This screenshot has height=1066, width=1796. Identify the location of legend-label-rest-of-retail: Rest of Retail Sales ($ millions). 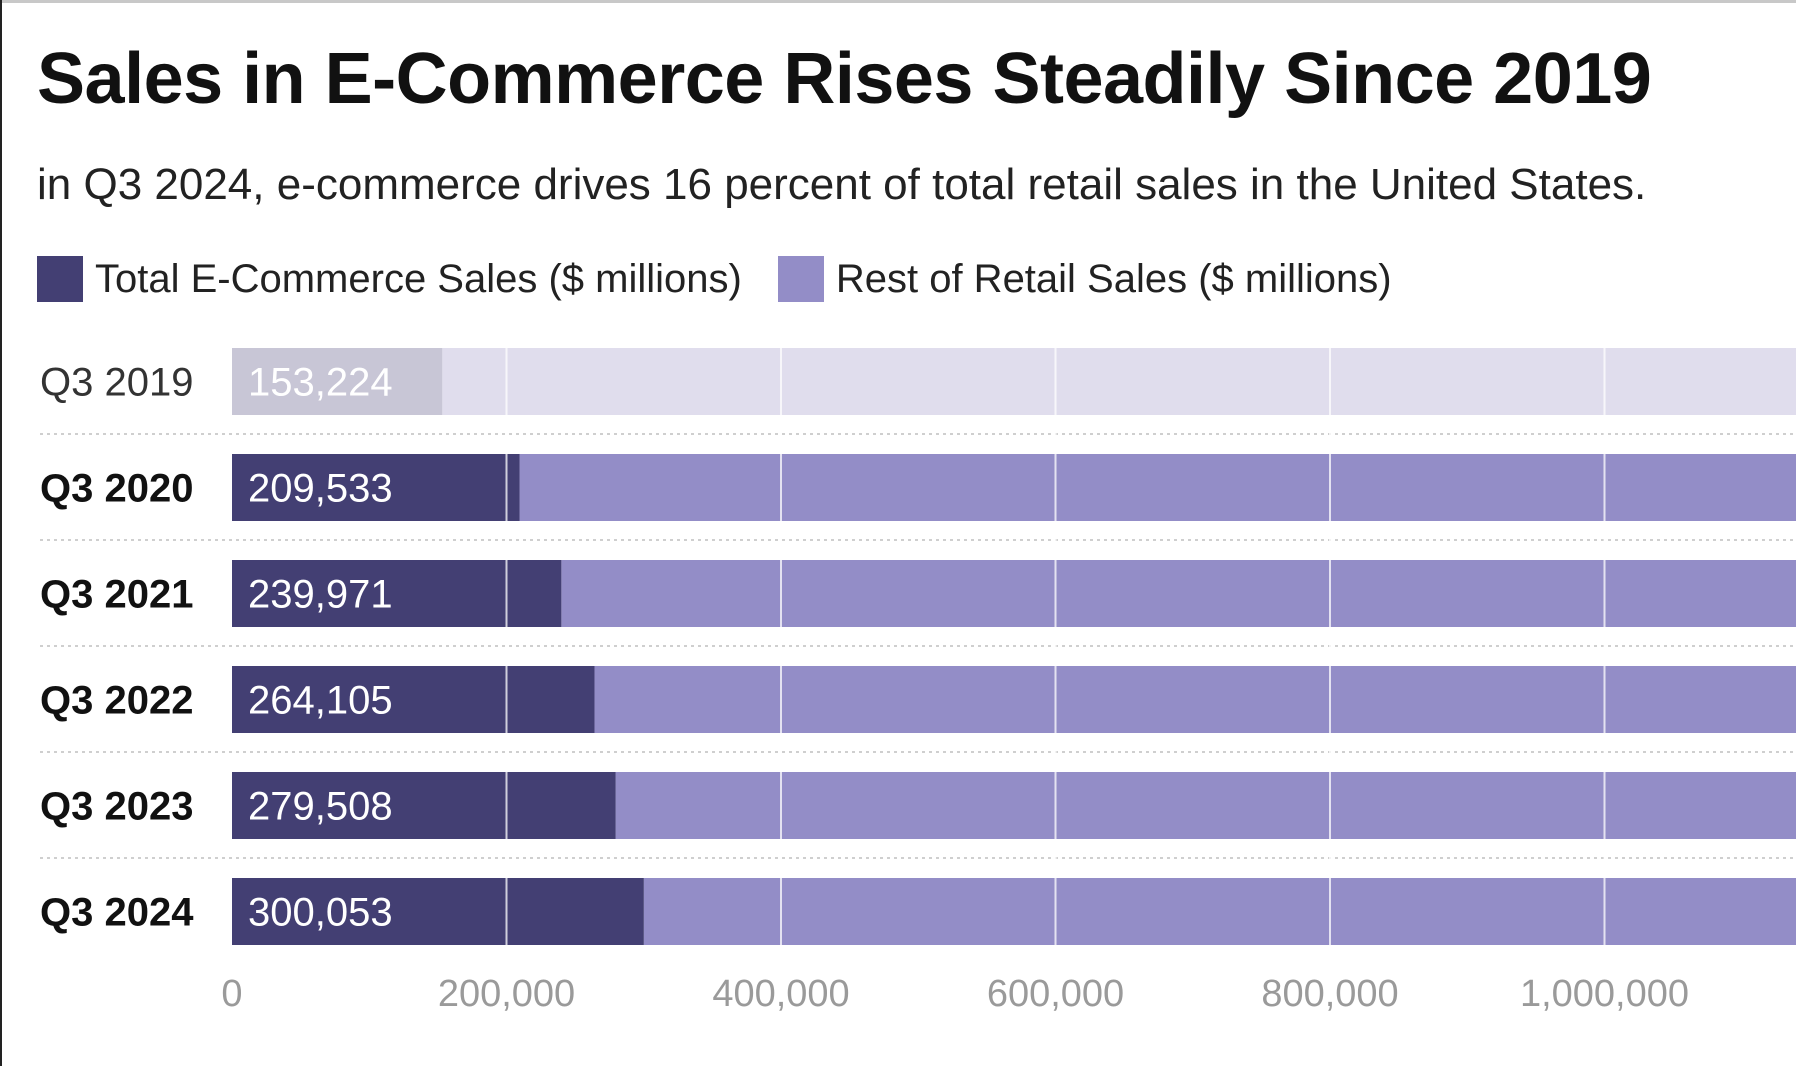
(1113, 278).